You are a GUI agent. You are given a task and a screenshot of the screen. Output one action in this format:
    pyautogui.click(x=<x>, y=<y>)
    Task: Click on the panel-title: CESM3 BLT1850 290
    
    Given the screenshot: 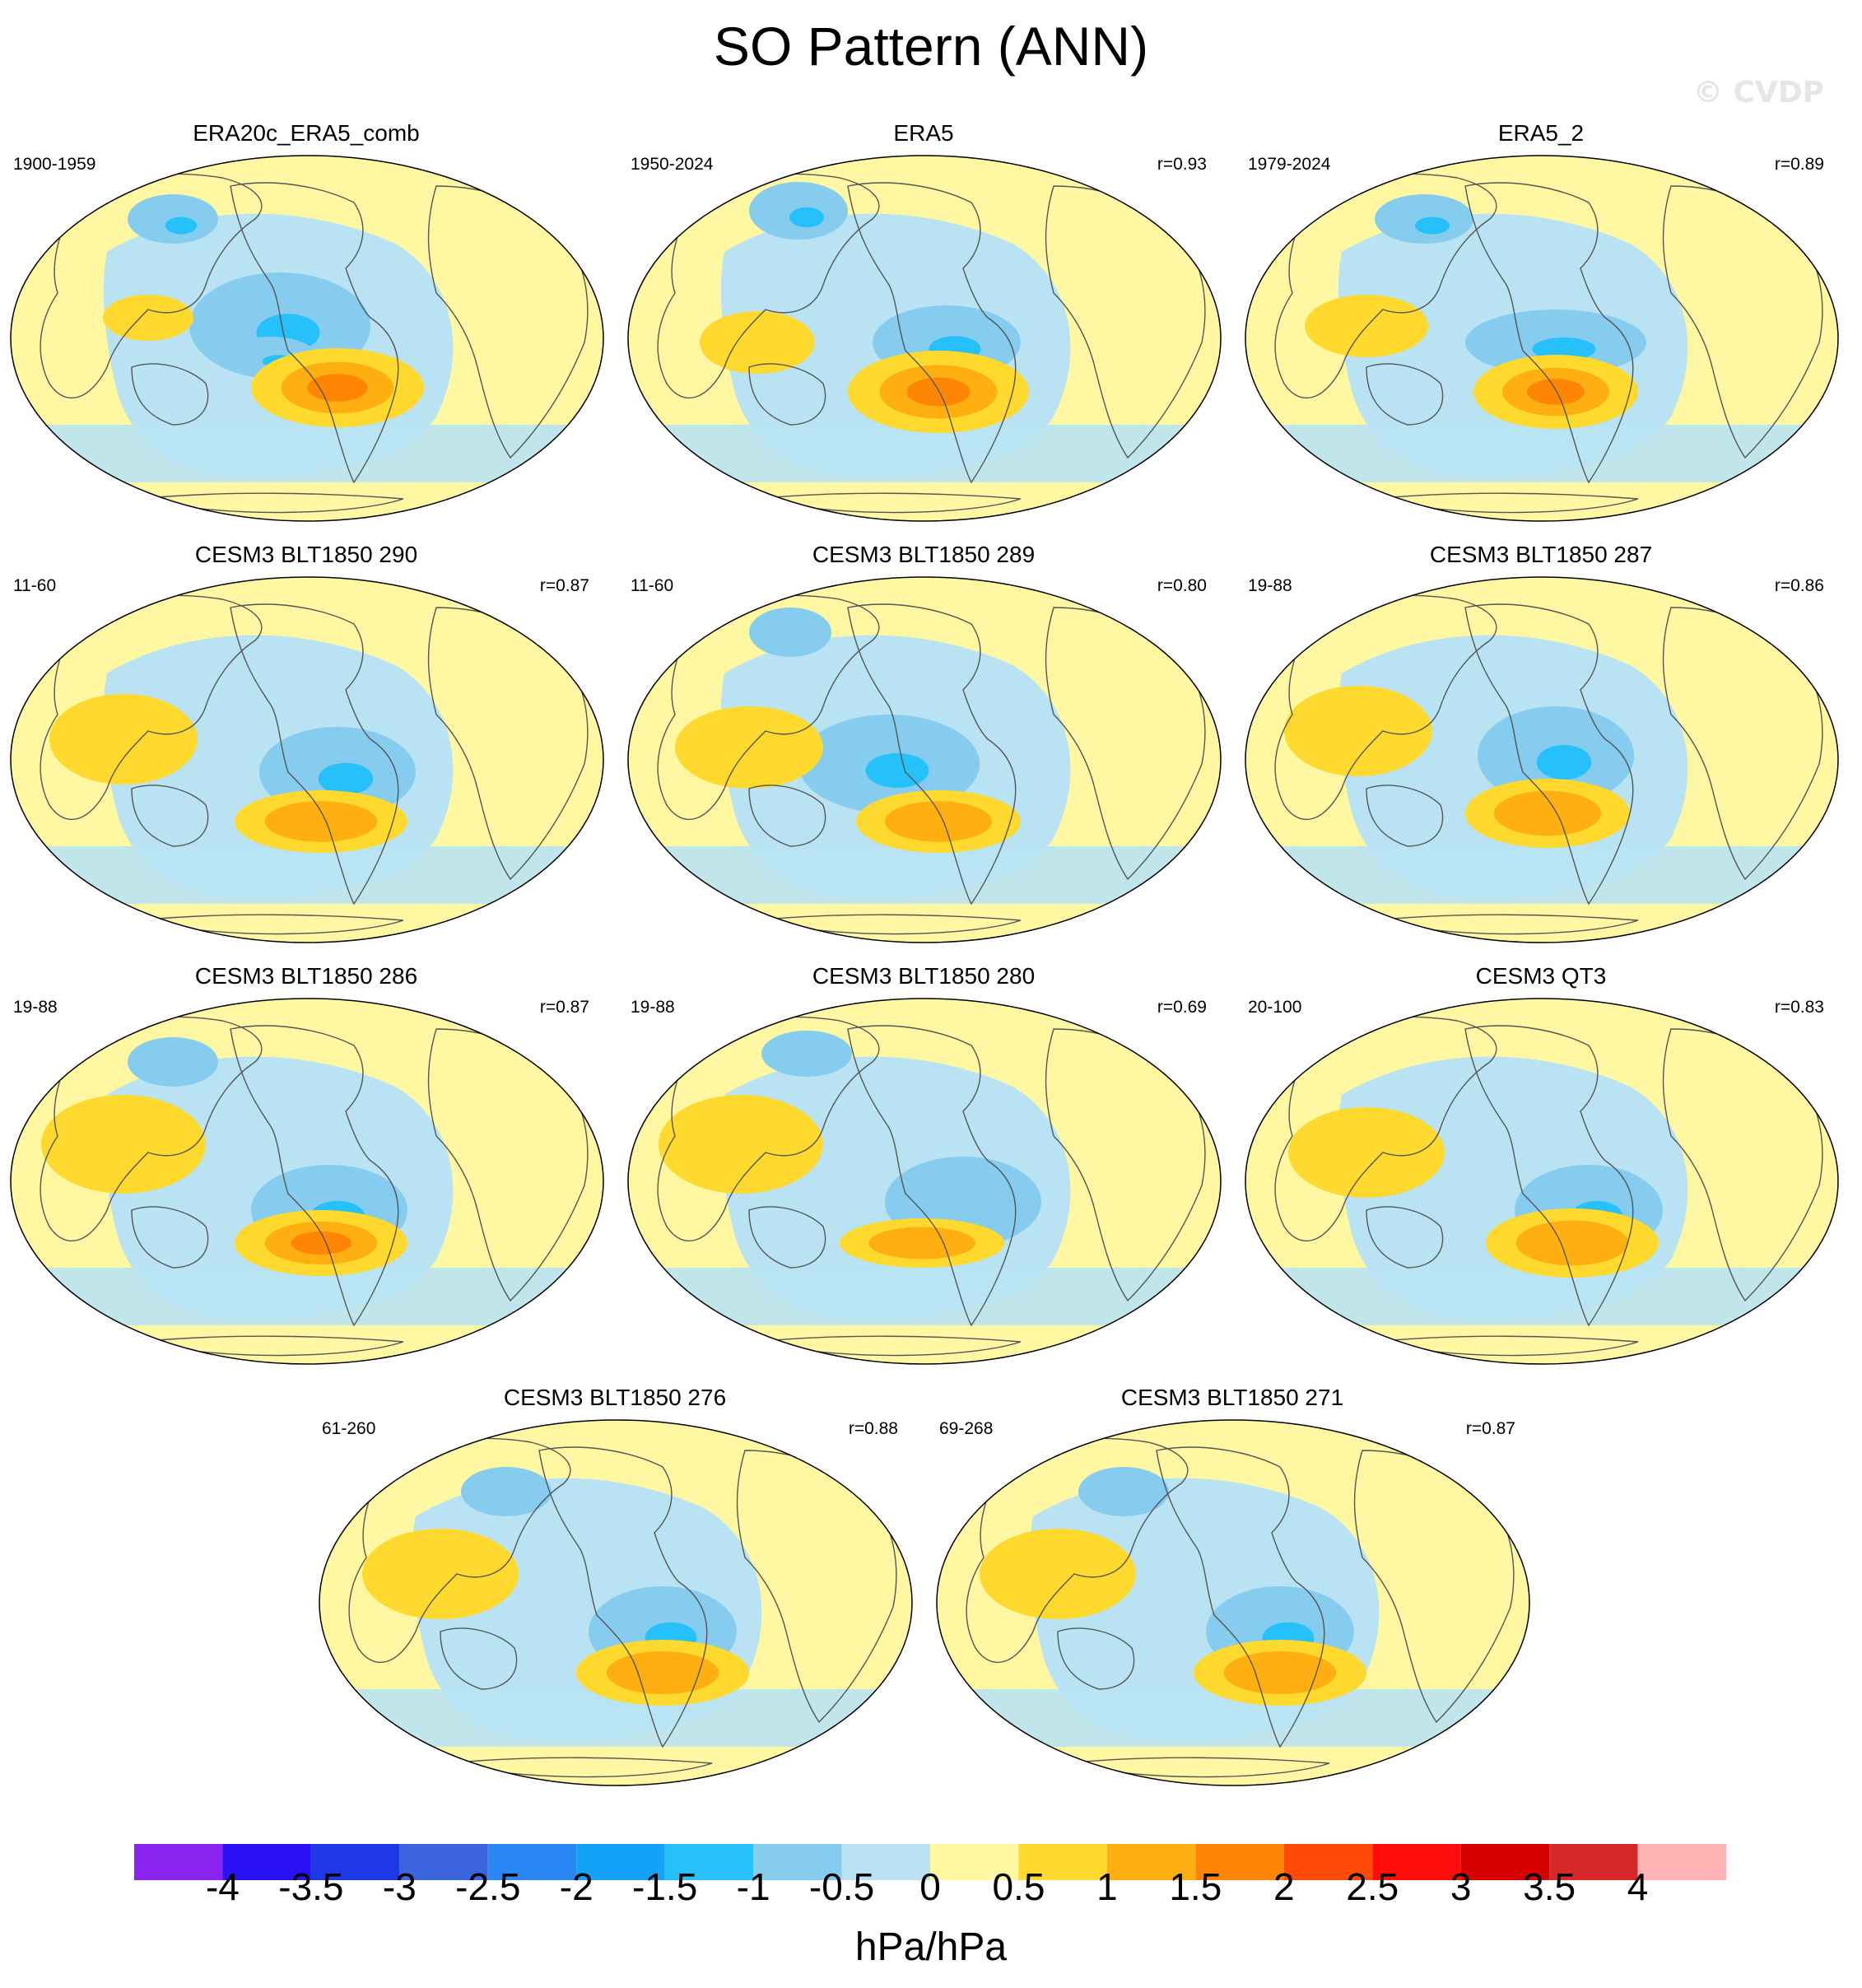 What is the action you would take?
    pyautogui.click(x=306, y=554)
    